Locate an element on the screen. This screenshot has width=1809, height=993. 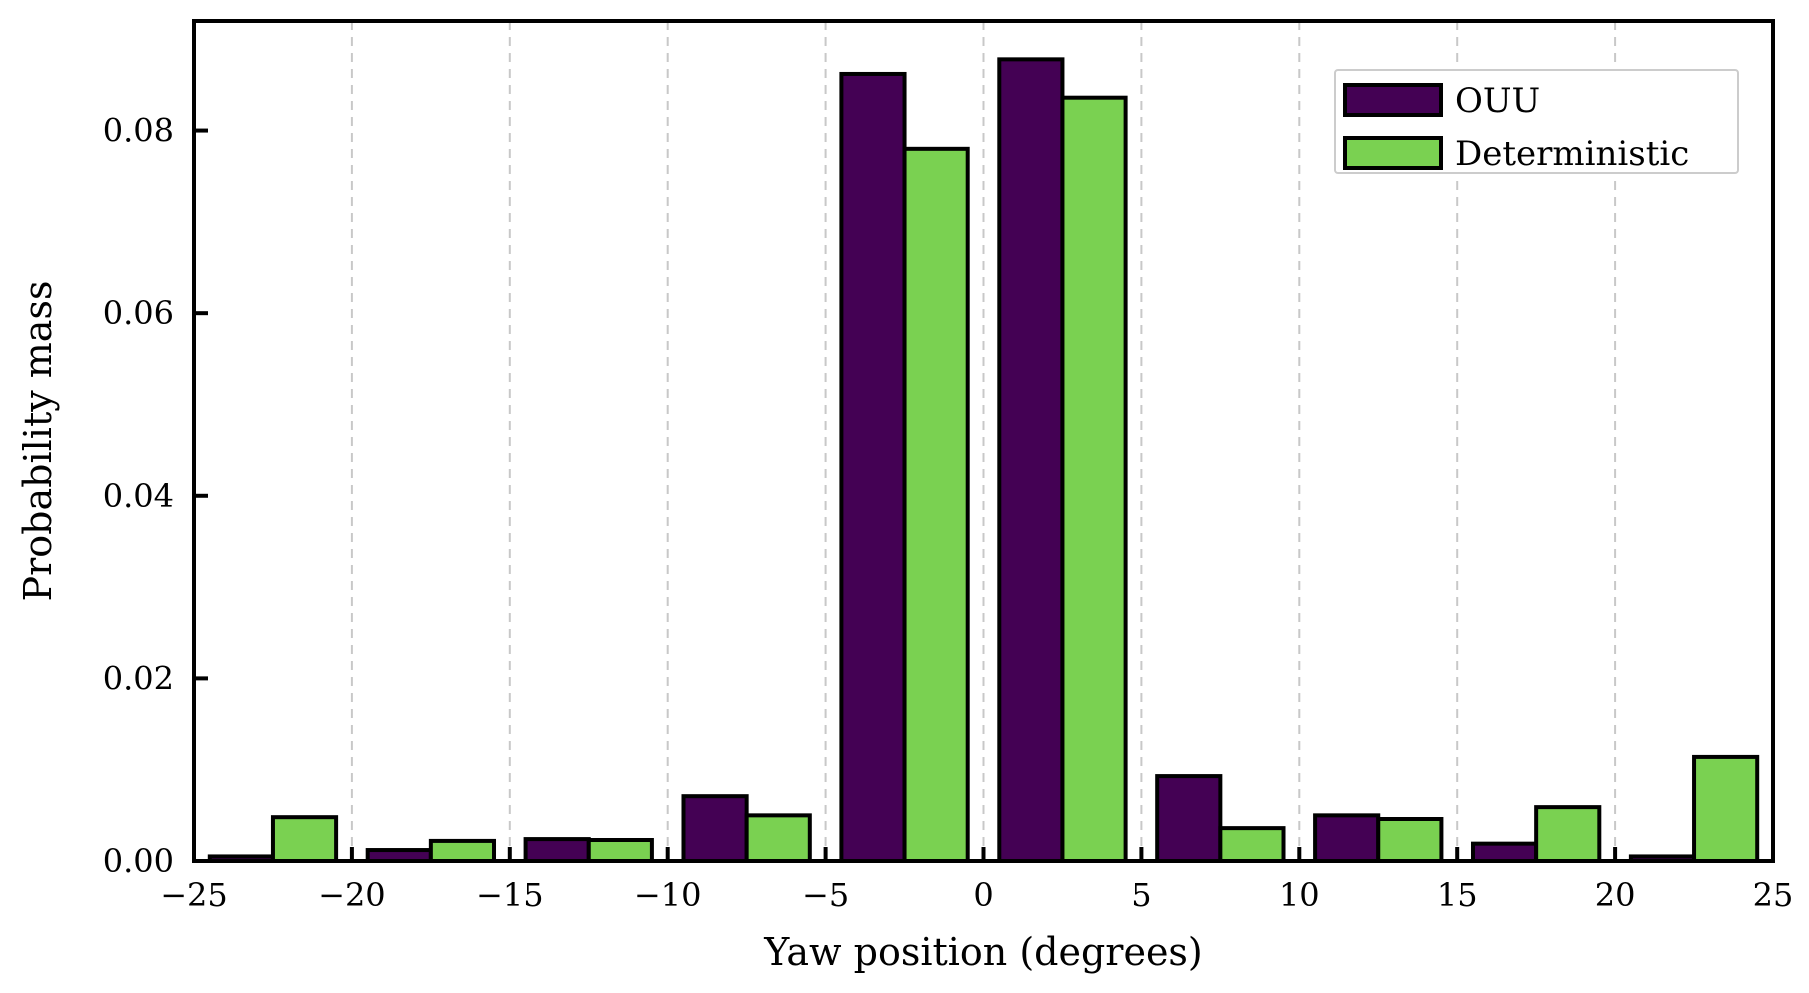
x-tick-label: −25 is located at coordinates (194, 895).